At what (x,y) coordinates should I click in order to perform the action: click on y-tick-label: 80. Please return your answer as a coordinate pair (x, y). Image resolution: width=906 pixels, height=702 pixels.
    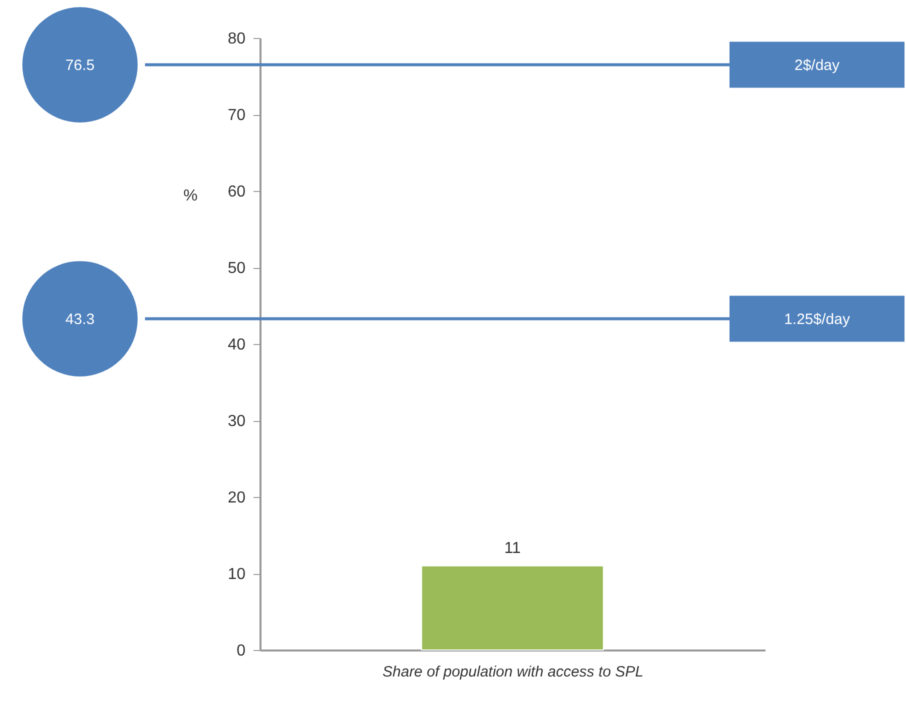
    Looking at the image, I should click on (237, 39).